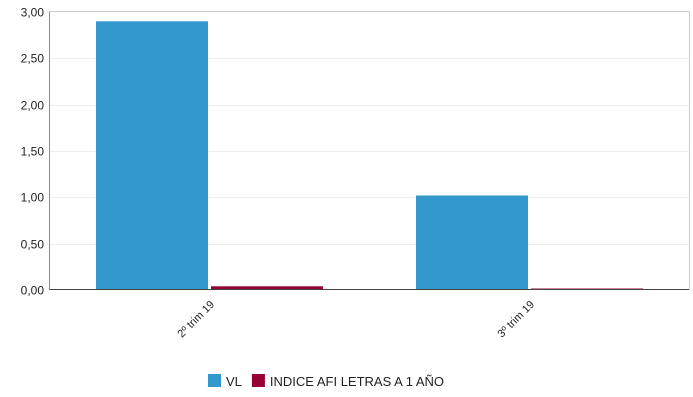  Describe the element at coordinates (33, 291) in the screenshot. I see `y-tick-label: 0,00` at that location.